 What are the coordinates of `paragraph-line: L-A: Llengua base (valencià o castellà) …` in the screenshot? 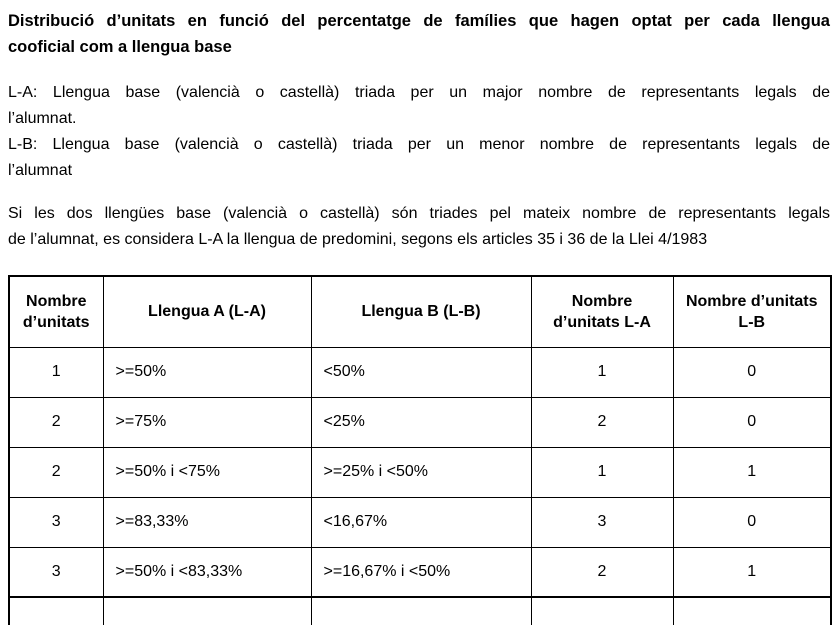 It's located at (419, 92).